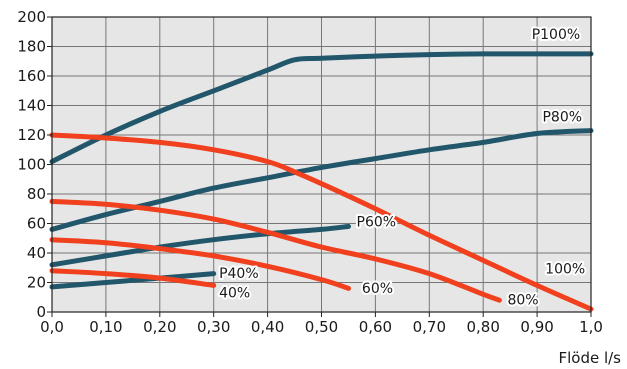 The image size is (627, 369). What do you see at coordinates (429, 327) in the screenshot?
I see `x-tick-label: 0,70` at bounding box center [429, 327].